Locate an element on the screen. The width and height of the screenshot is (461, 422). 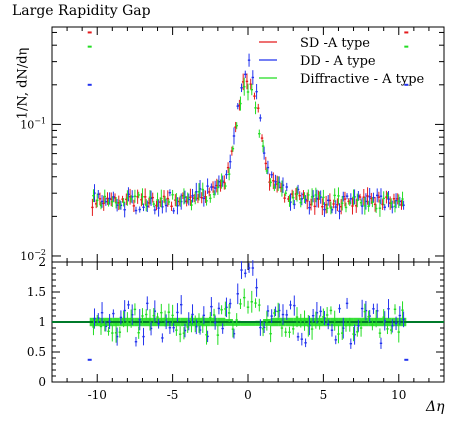
chart-title: Large Rapidity Gap is located at coordinates (81, 11).